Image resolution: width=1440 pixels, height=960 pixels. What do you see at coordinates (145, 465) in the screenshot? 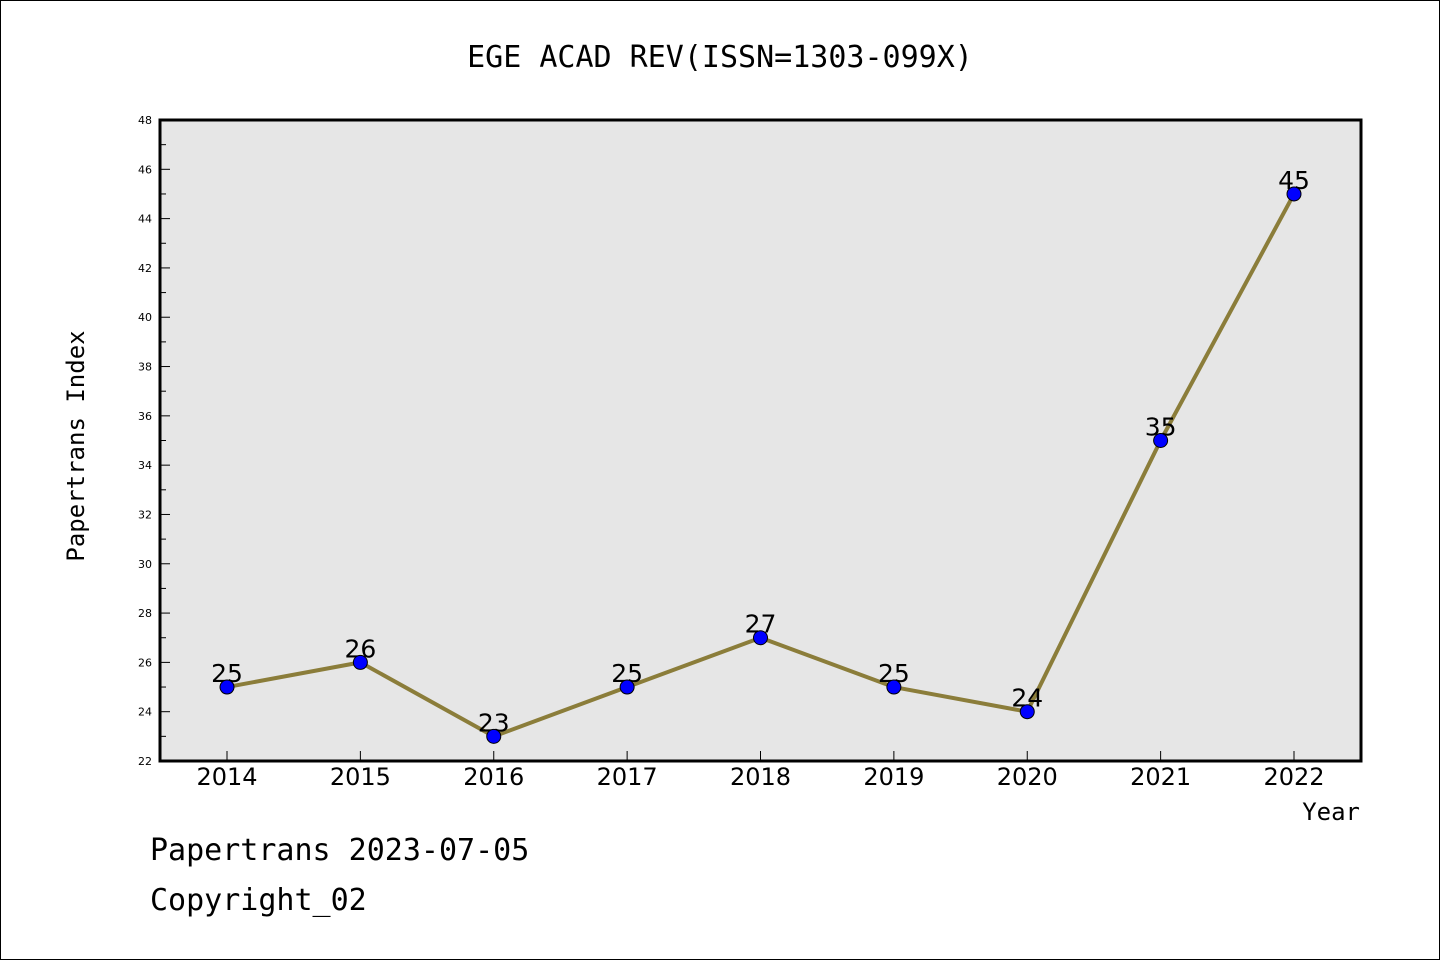
I see `y-tick-label: 34` at bounding box center [145, 465].